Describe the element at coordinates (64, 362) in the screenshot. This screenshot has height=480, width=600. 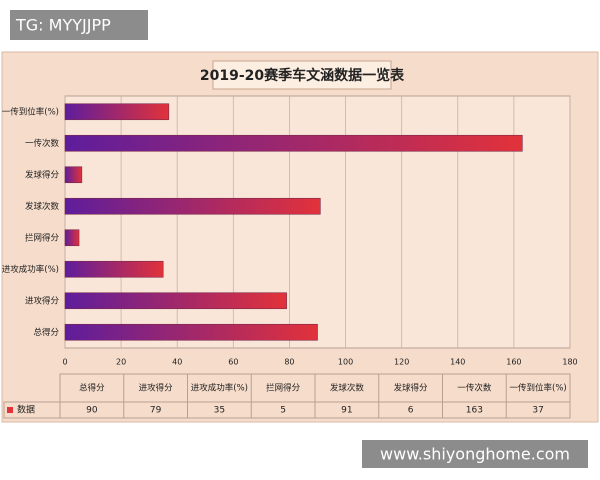
I see `x-tick-label: 0` at that location.